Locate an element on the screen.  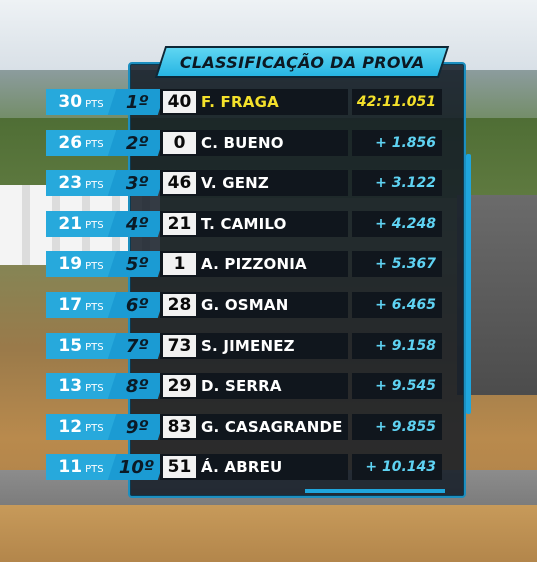
gap-time: + 4.248 is located at coordinates (397, 223).